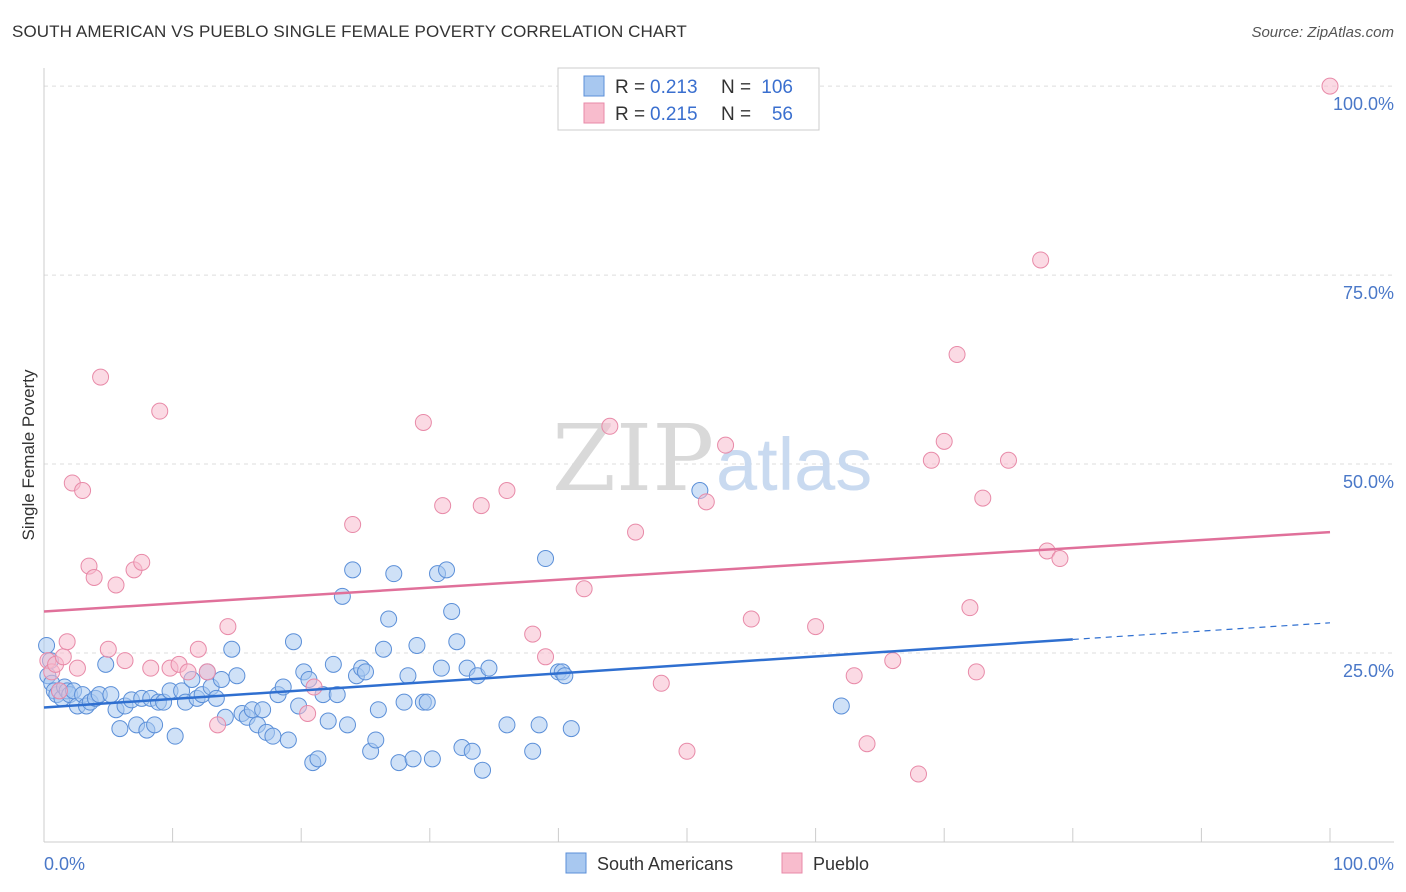  I want to click on bottom-legend: South Americans Pueblo, so click(717, 863).